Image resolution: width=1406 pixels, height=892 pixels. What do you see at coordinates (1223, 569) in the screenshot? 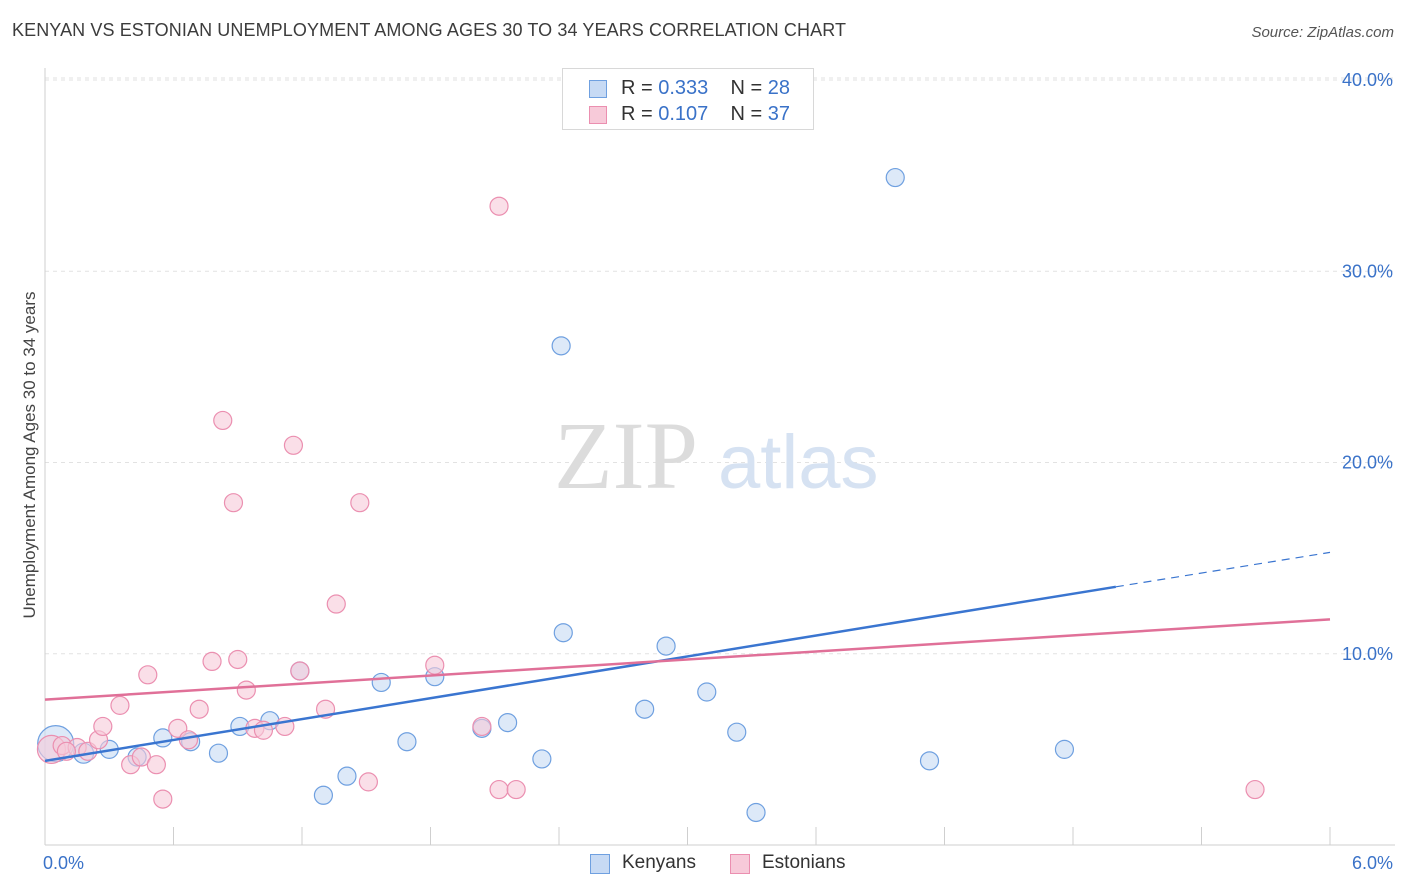
I see `kenyans-trend-extension` at bounding box center [1223, 569].